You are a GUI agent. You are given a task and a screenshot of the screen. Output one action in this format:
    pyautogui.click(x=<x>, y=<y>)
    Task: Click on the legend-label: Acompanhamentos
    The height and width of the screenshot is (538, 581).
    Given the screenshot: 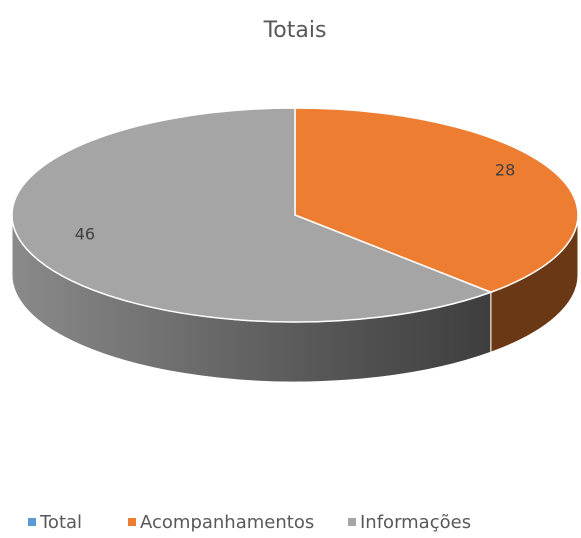 What is the action you would take?
    pyautogui.click(x=227, y=522)
    